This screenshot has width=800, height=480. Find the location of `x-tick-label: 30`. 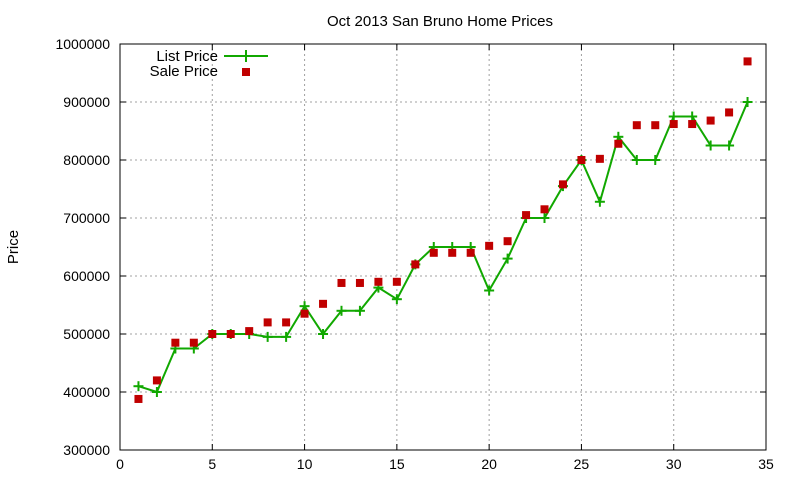

x-tick-label: 30 is located at coordinates (674, 464).